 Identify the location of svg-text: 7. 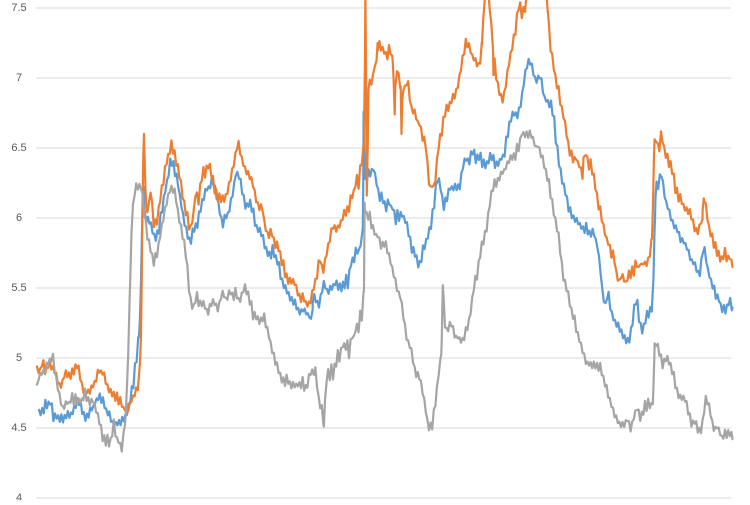
(19, 78).